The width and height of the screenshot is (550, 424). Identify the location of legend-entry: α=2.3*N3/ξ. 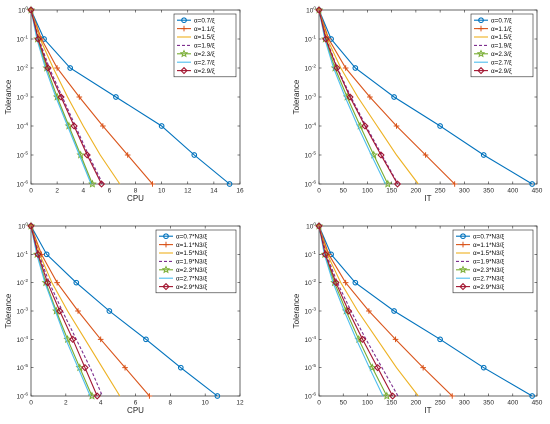
(488, 270).